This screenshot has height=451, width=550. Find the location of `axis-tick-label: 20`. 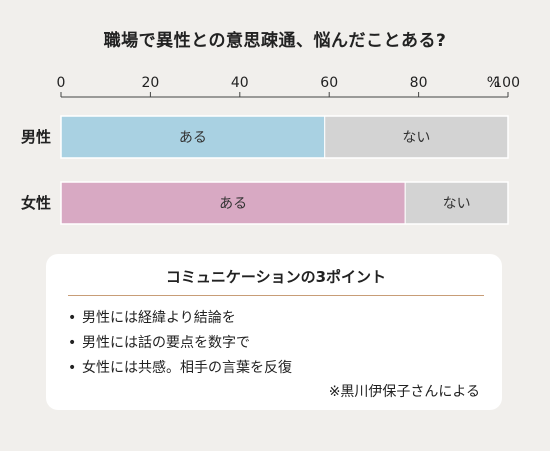

axis-tick-label: 20 is located at coordinates (150, 83).